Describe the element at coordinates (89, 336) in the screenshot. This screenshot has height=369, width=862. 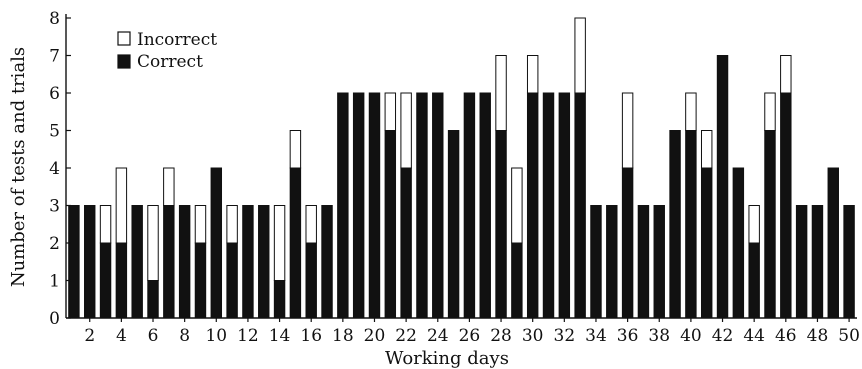
I see `x-tick-label: 2` at that location.